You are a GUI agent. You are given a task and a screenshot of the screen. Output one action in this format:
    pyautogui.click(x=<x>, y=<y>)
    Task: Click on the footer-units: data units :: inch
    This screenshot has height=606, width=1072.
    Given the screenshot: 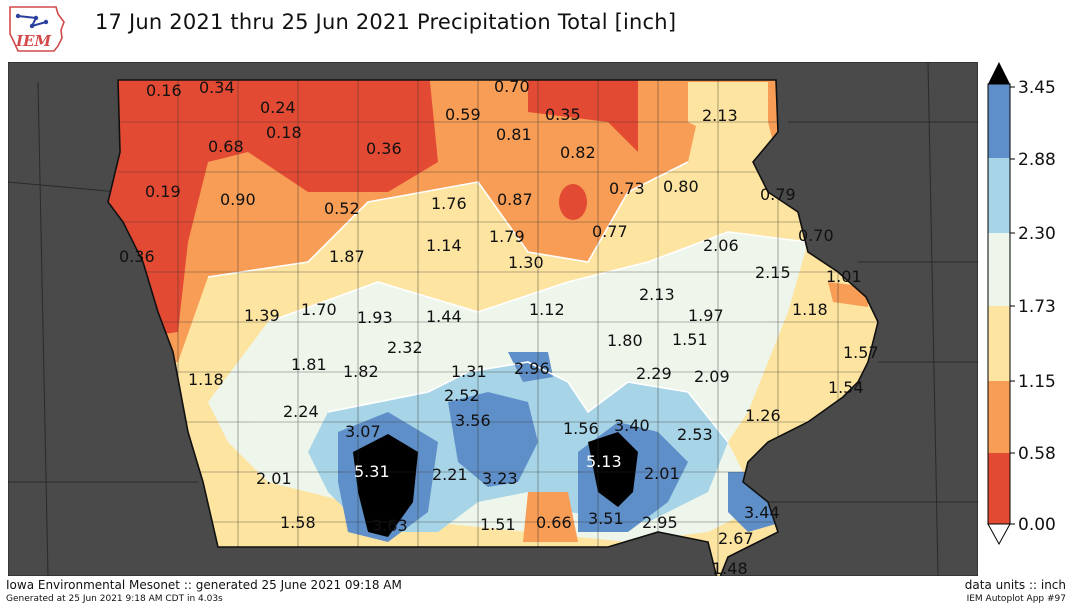 What is the action you would take?
    pyautogui.click(x=1015, y=585)
    